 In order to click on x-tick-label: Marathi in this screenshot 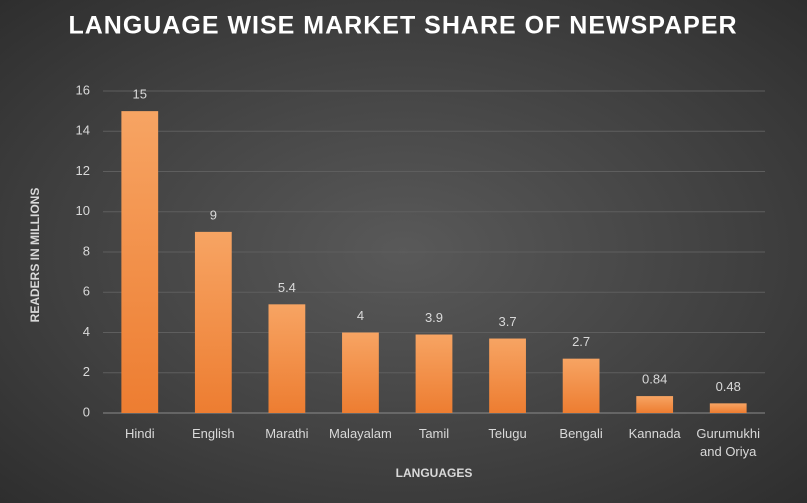, I will do `click(287, 433)`.